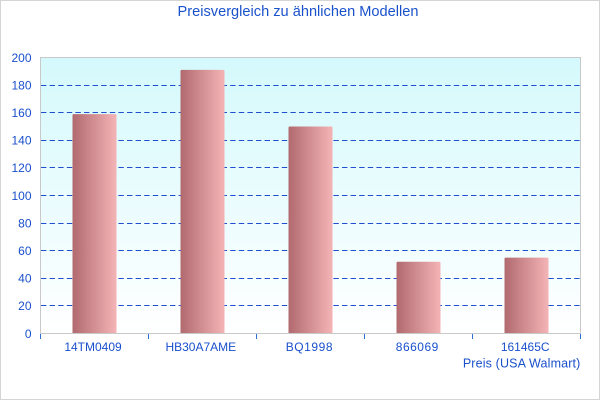 This screenshot has width=600, height=400. What do you see at coordinates (200, 347) in the screenshot?
I see `svg-text: HB30A7AME` at bounding box center [200, 347].